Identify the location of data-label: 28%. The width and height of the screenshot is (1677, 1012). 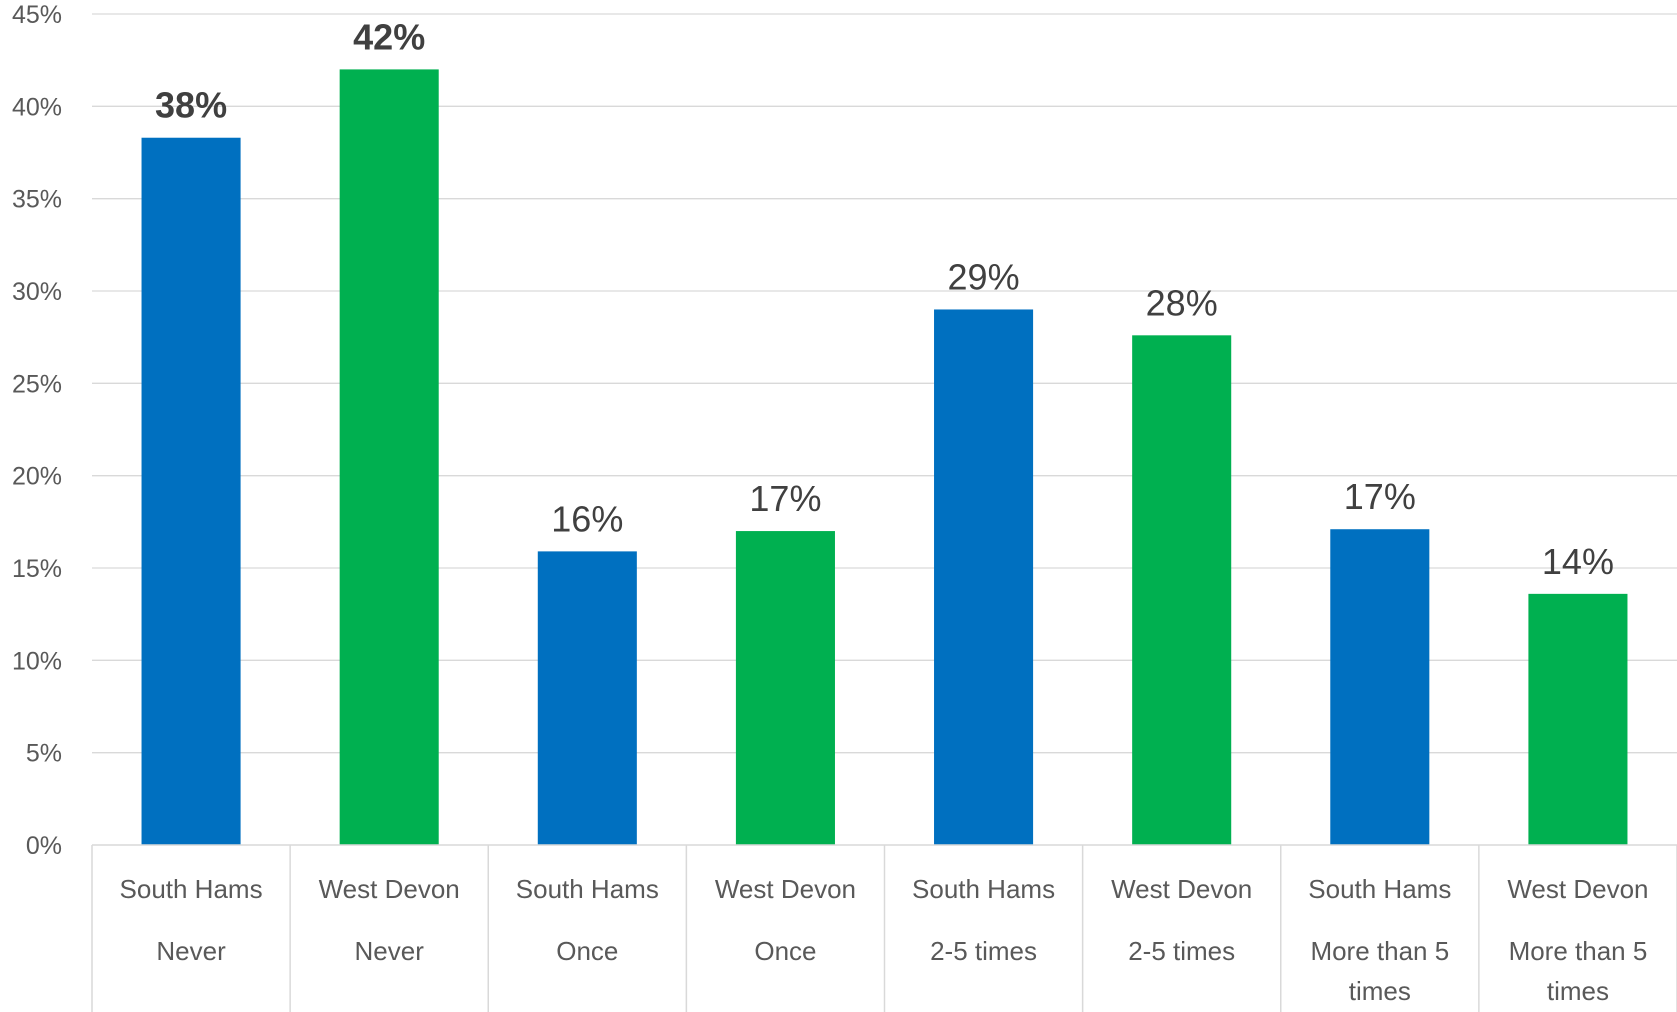
(1182, 302).